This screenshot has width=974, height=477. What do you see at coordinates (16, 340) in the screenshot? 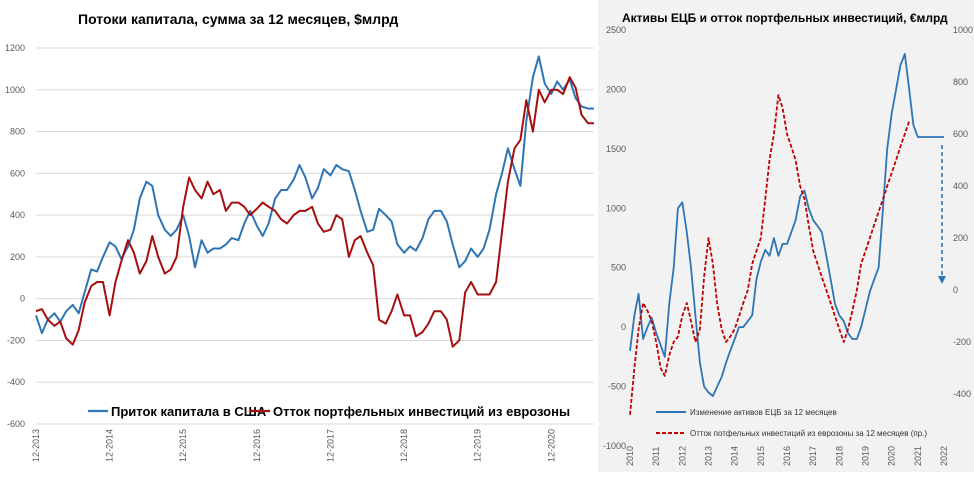
I see `left-y-tick--200: -200` at bounding box center [16, 340].